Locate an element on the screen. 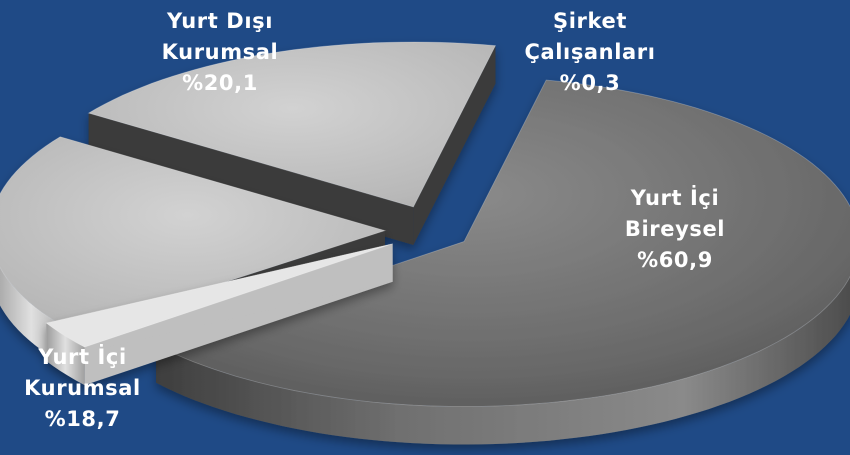  slice-label-line: Yurt Dışı is located at coordinates (220, 21).